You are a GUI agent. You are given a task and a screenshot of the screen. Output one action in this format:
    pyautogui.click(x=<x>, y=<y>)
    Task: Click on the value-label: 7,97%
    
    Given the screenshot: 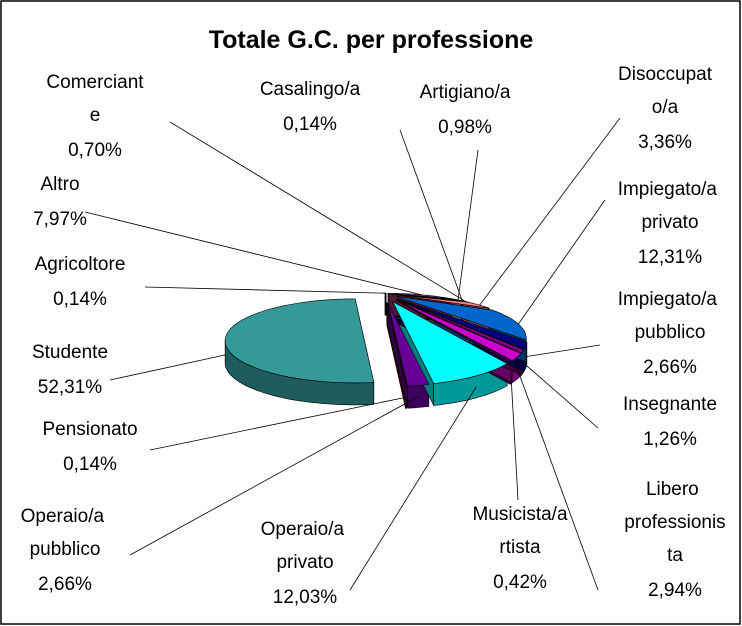 What is the action you would take?
    pyautogui.click(x=60, y=219)
    